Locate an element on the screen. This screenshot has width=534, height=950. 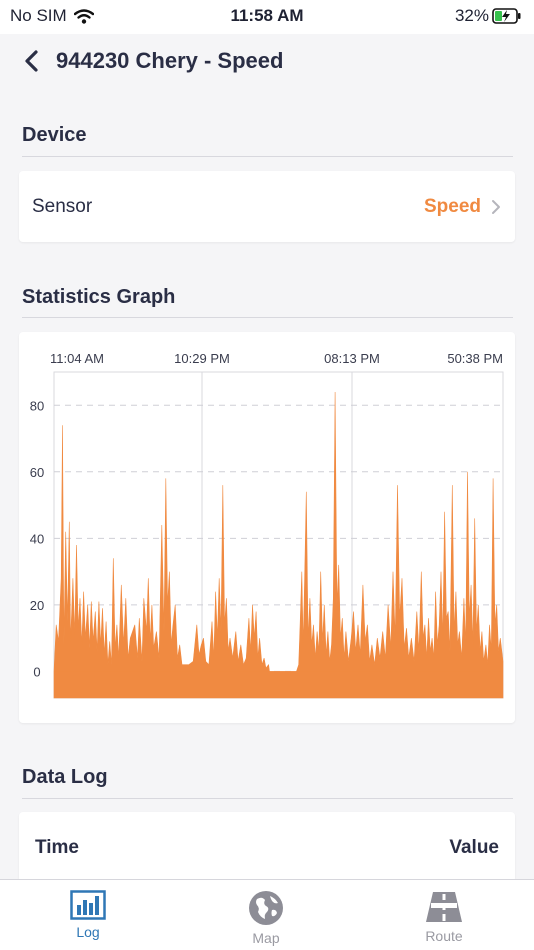
status-battery: 32% is located at coordinates (488, 16).